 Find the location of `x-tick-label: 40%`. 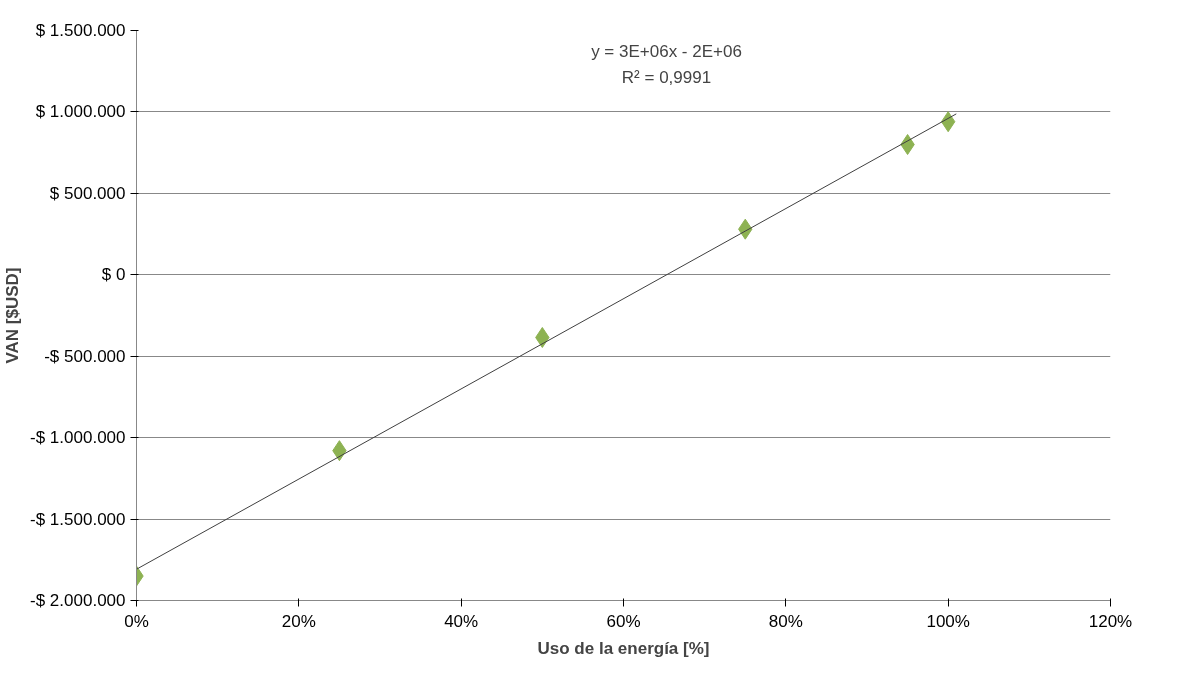

x-tick-label: 40% is located at coordinates (461, 621).